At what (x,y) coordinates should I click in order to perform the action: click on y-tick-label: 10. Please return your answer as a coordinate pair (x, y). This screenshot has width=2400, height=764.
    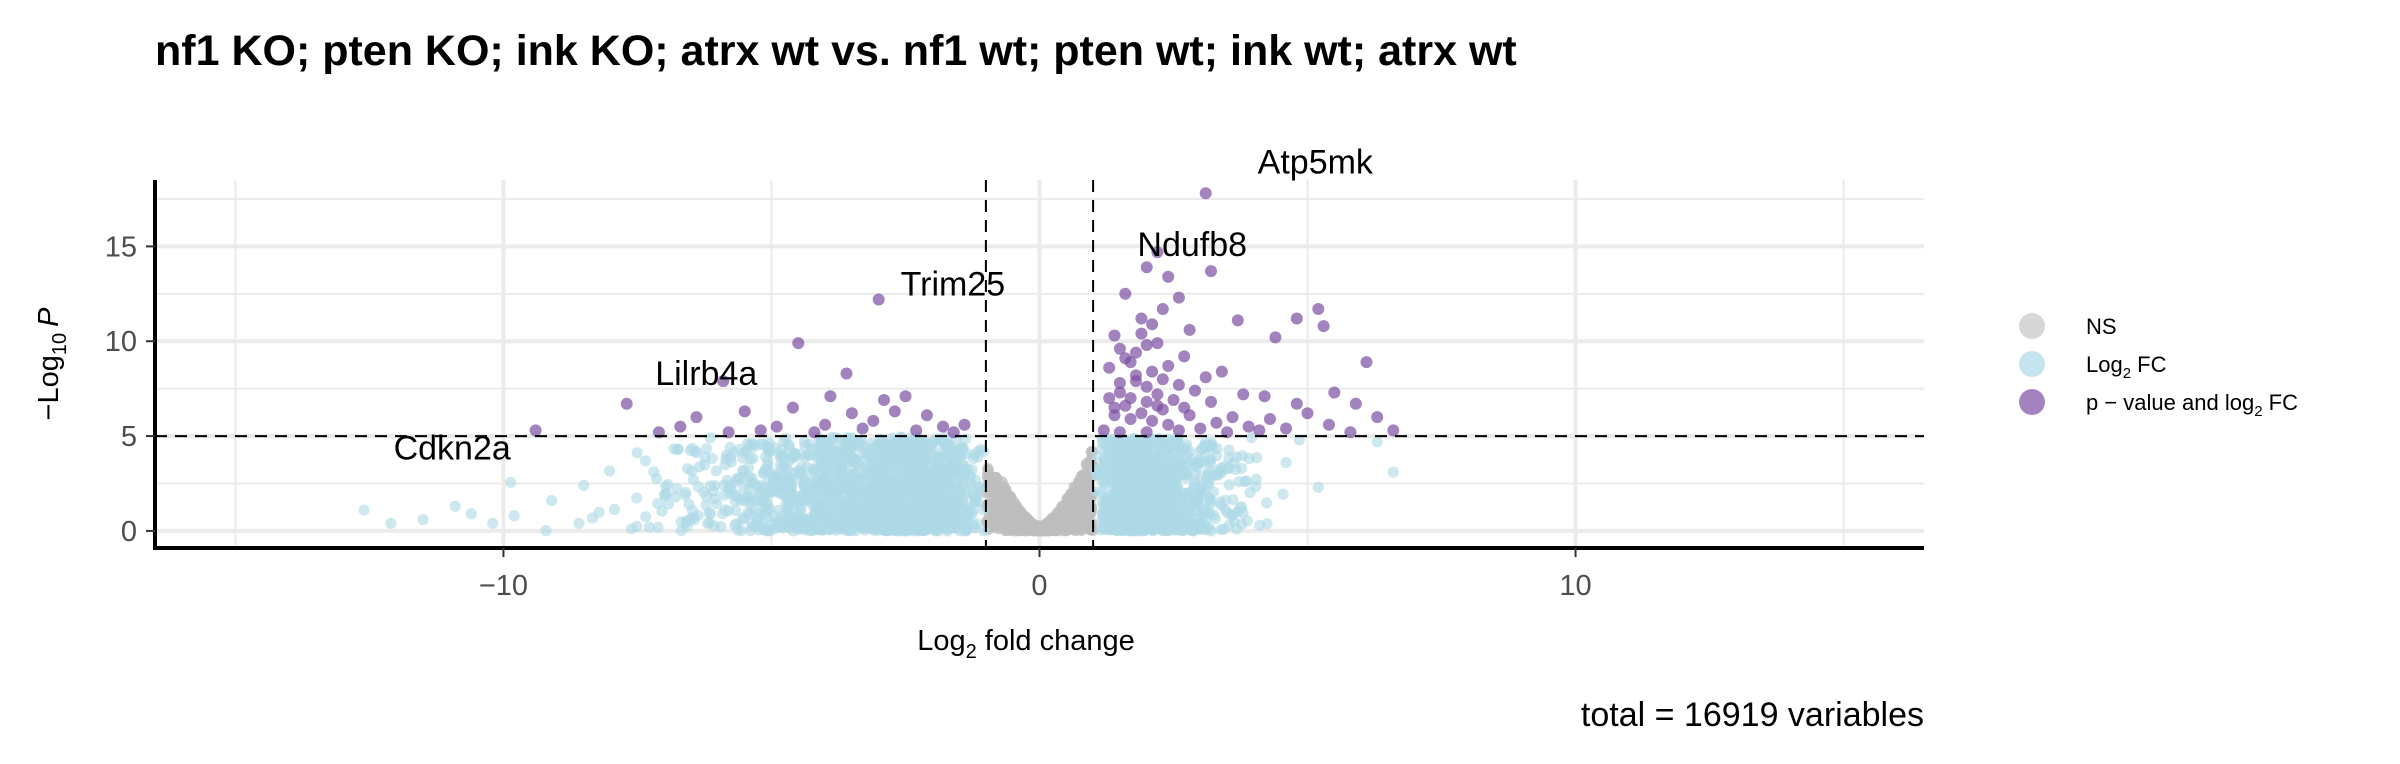
    Looking at the image, I should click on (121, 342).